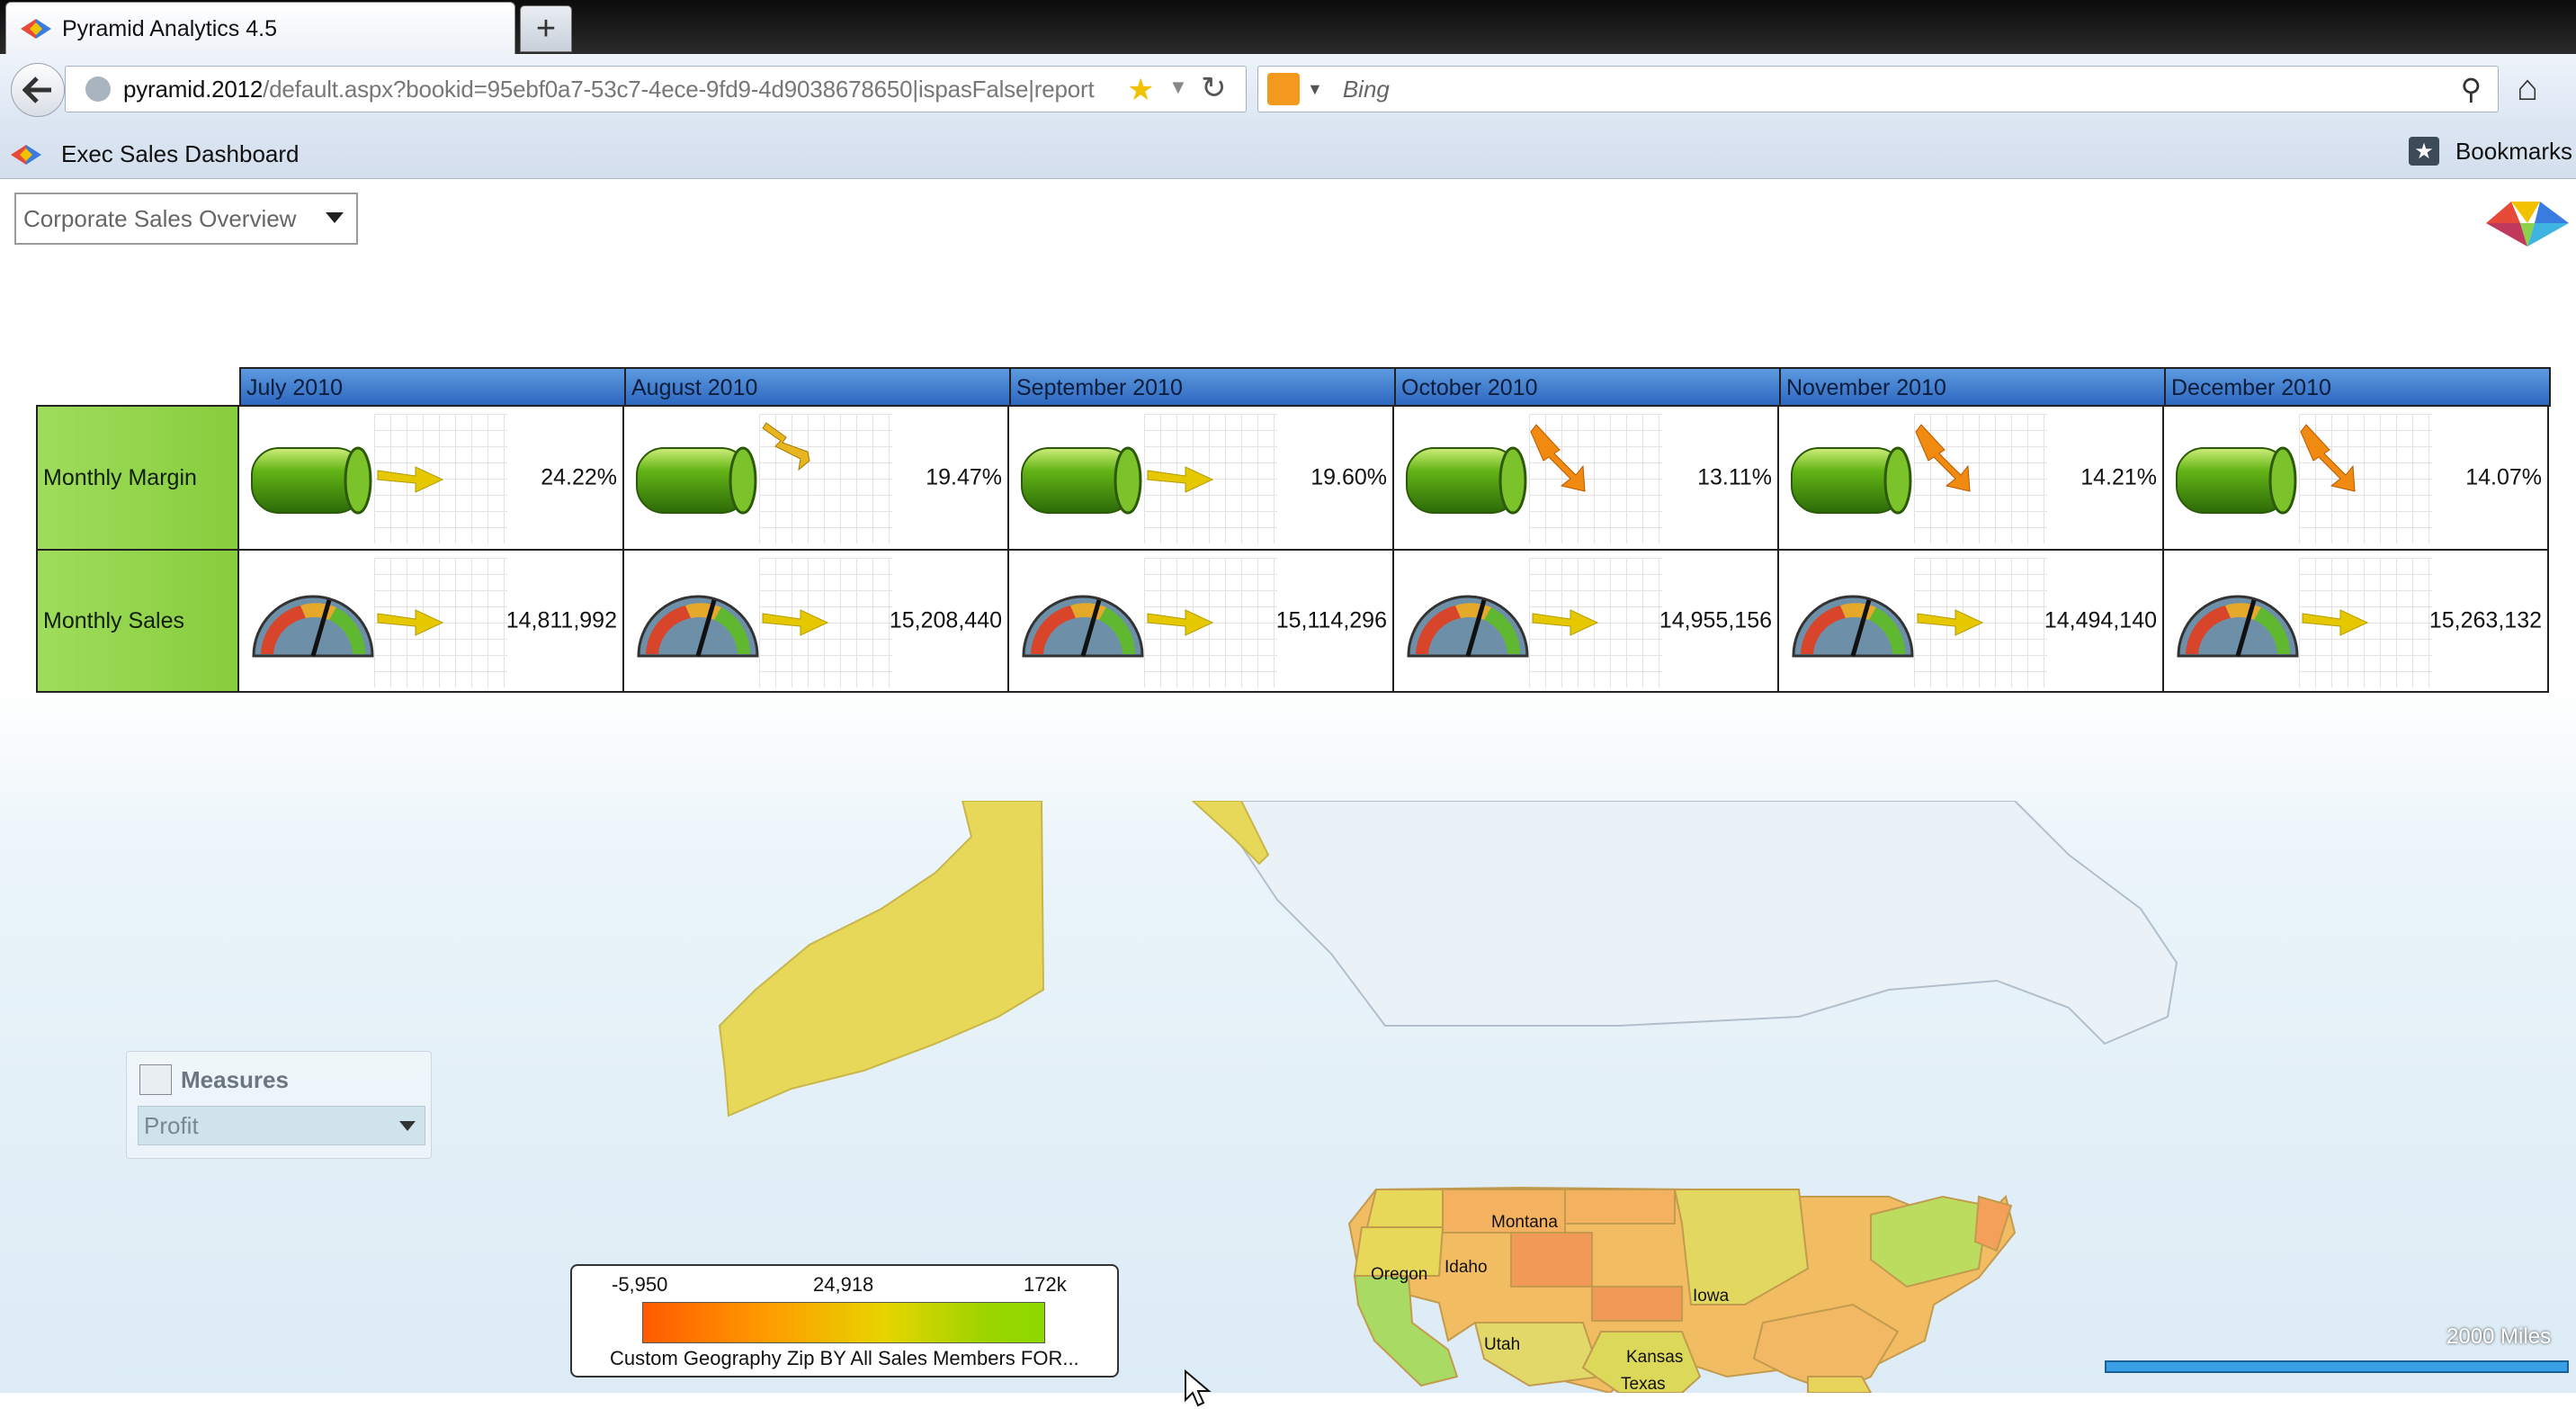 The image size is (2576, 1409). I want to click on bc-coast-region, so click(1230, 833).